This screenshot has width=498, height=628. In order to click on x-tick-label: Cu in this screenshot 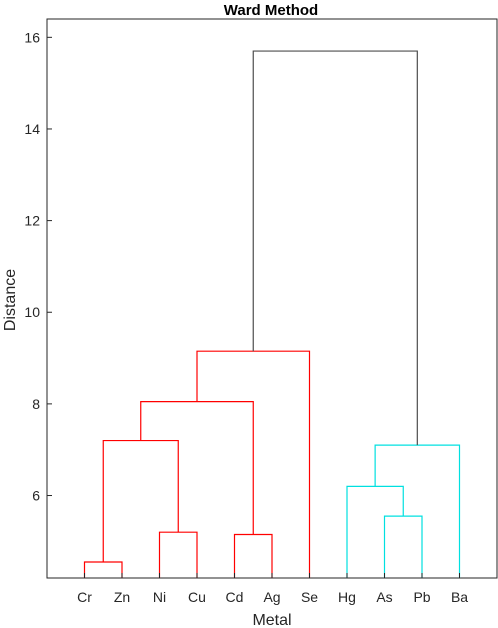, I will do `click(197, 597)`.